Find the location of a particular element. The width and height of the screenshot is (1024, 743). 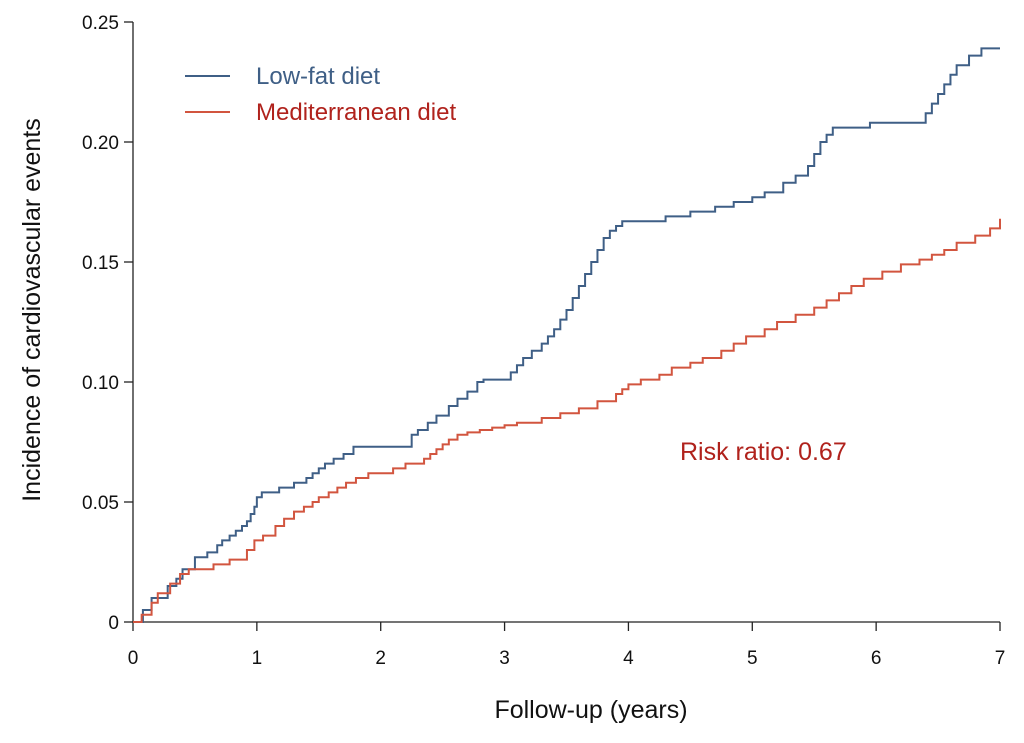

x-tick-label: 4 is located at coordinates (628, 658).